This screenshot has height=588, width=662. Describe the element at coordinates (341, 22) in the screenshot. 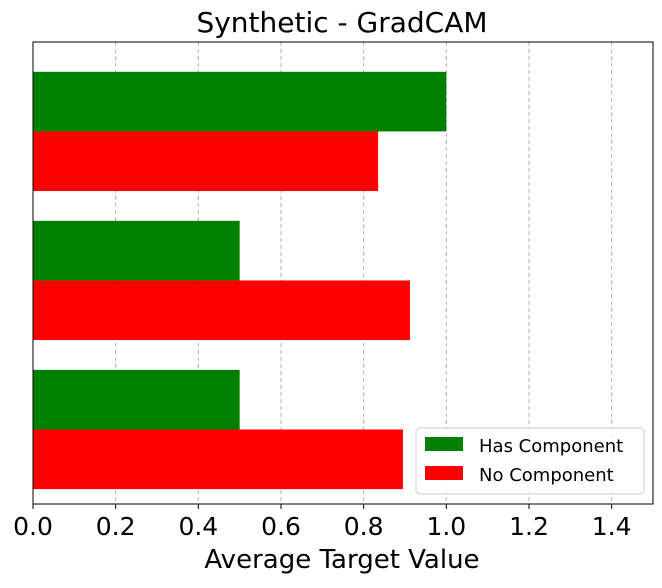

I see `chart-title: Synthetic - GradCAM` at that location.